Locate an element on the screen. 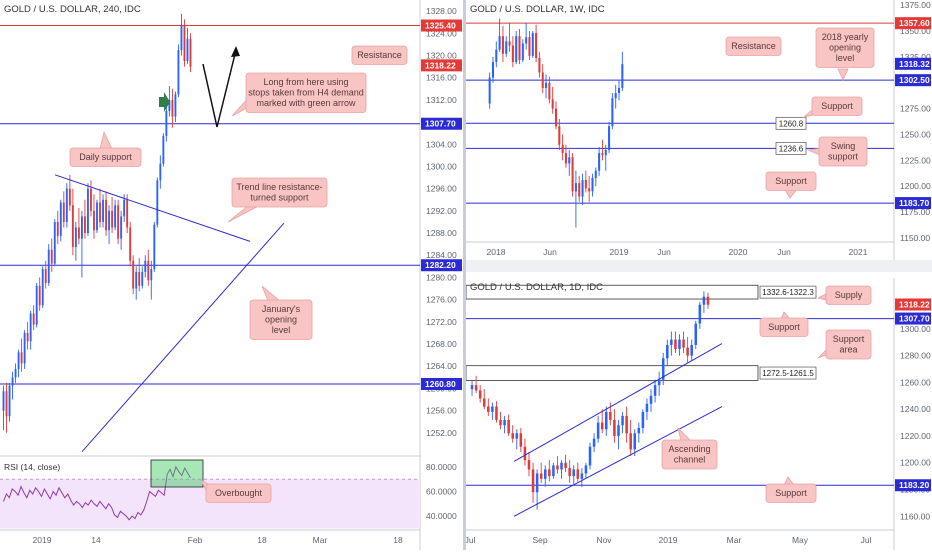 This screenshot has width=932, height=555. note-text: level is located at coordinates (845, 58).